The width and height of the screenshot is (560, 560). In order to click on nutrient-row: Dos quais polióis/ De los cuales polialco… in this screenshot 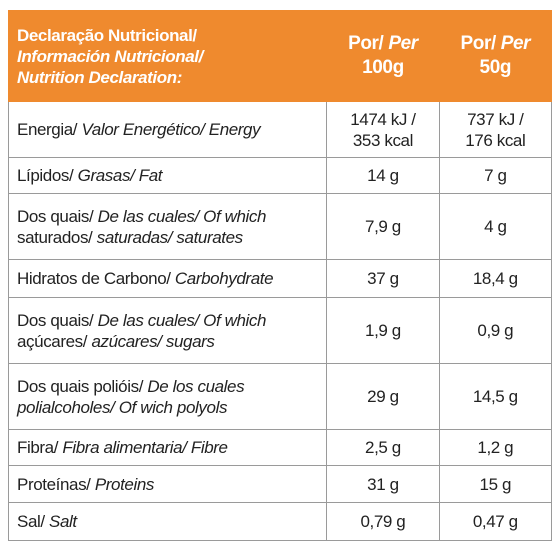, I will do `click(280, 396)`.